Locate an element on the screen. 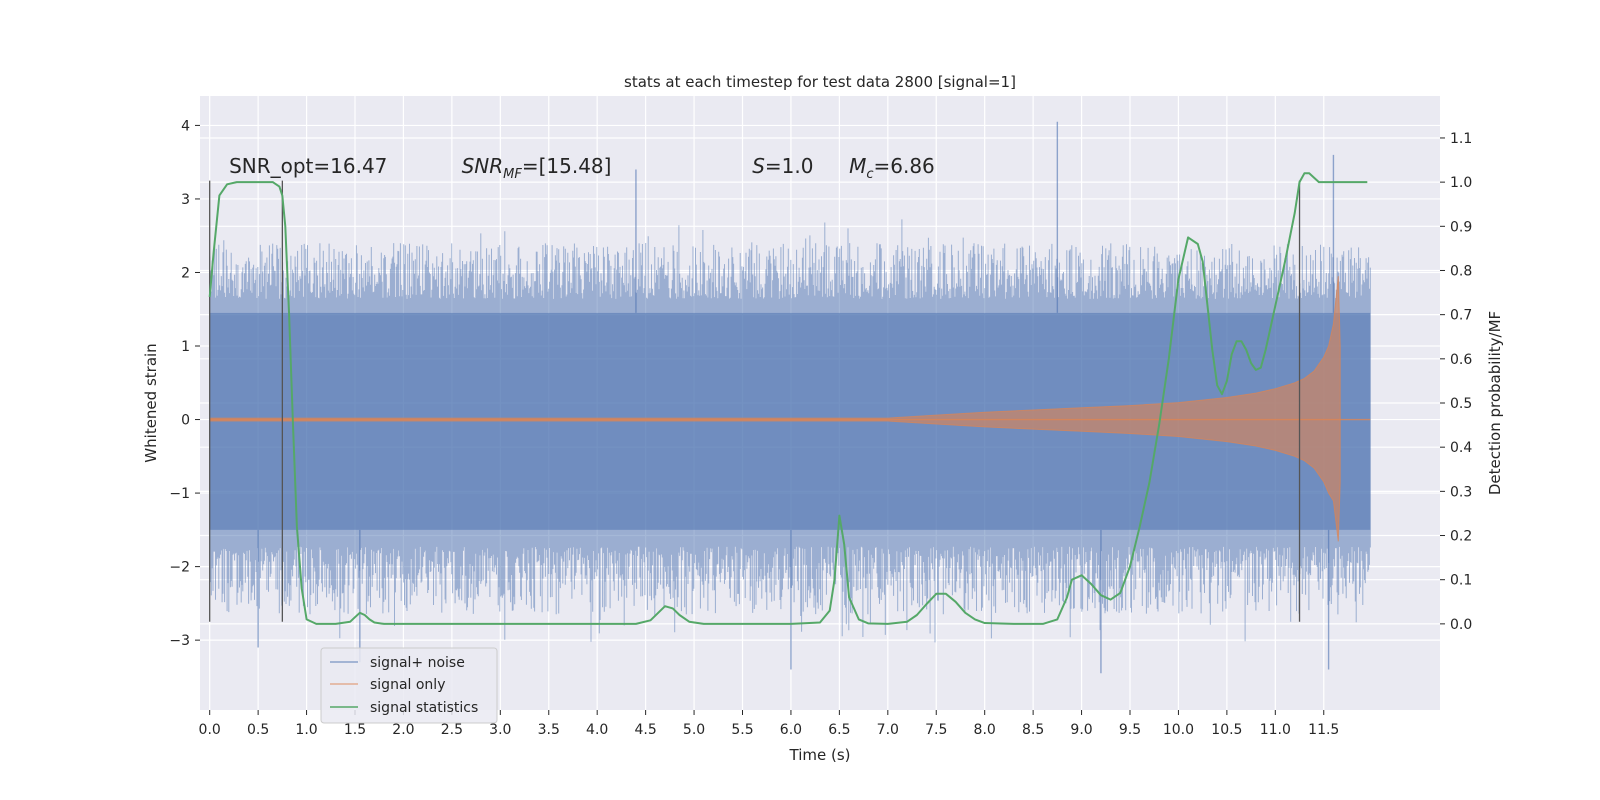 This screenshot has height=800, width=1600. annotation-main: SNR_opt=16.47 is located at coordinates (308, 166).